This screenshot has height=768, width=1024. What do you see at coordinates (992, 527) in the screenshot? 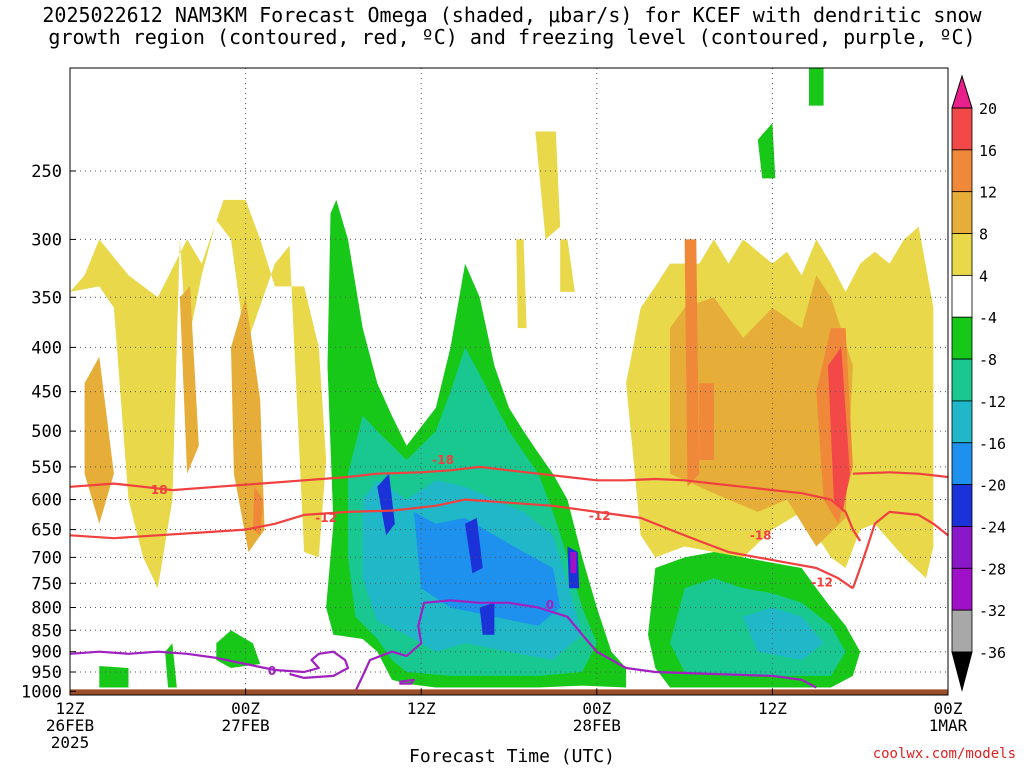
I see `colorbar-label: -24` at bounding box center [992, 527].